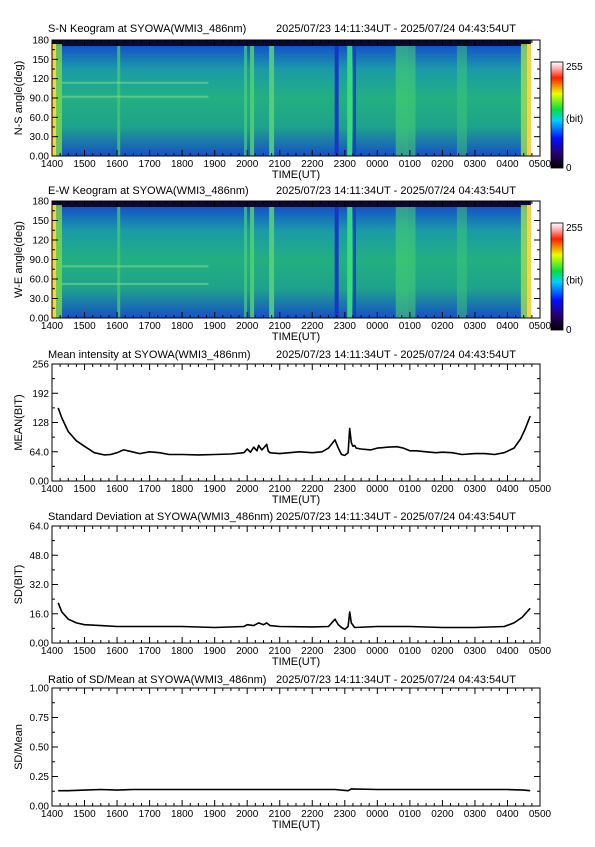 The image size is (595, 847). Describe the element at coordinates (294, 432) in the screenshot. I see `series-line` at that location.